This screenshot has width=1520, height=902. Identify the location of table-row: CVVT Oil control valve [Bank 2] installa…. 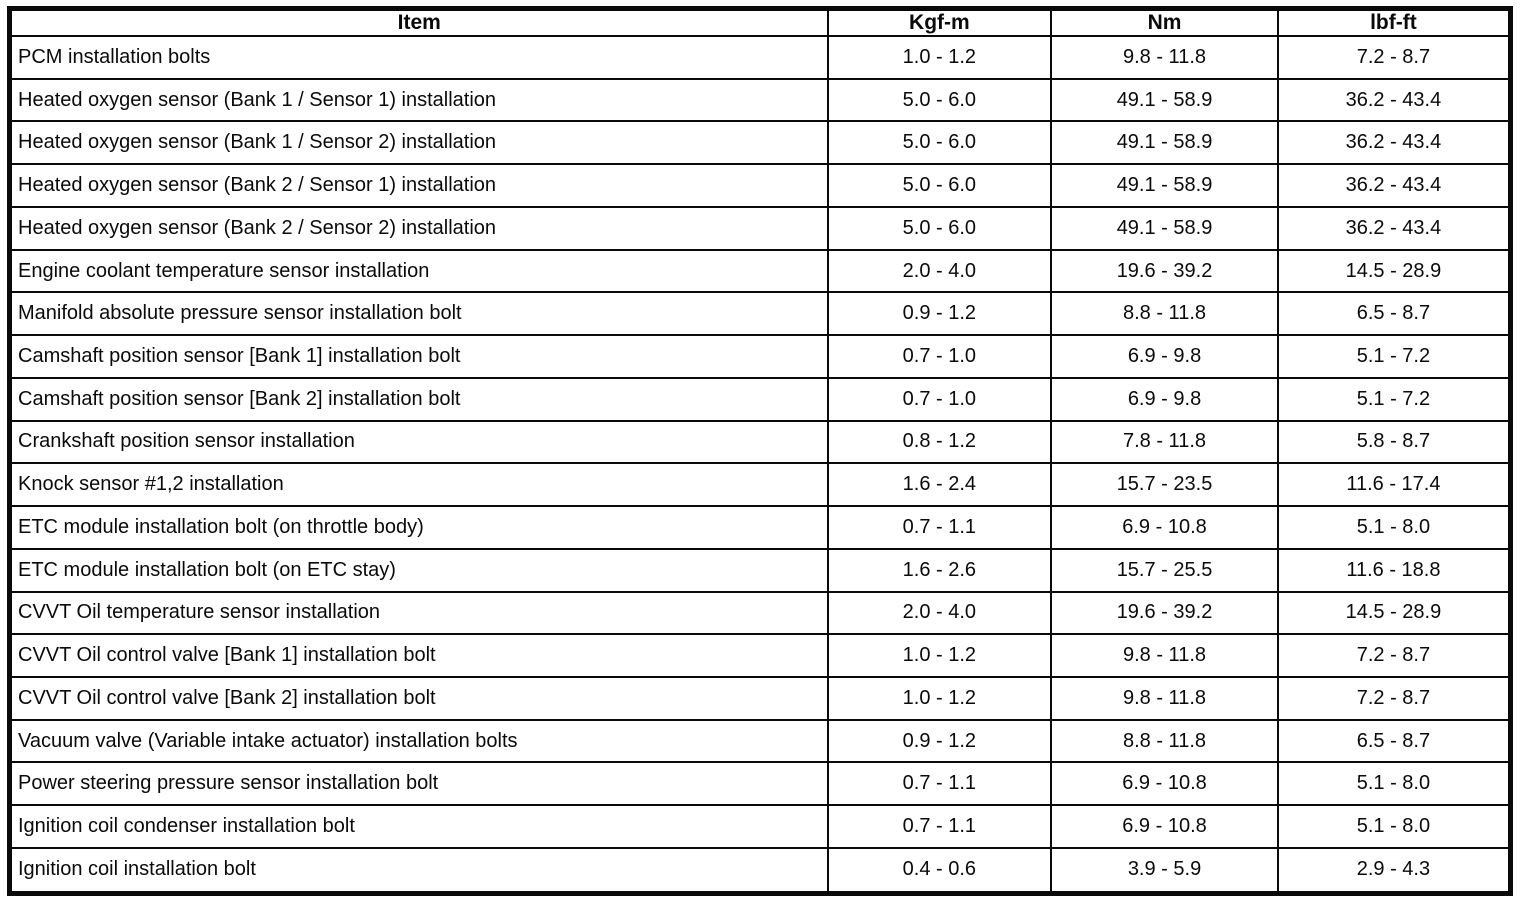
(760, 698).